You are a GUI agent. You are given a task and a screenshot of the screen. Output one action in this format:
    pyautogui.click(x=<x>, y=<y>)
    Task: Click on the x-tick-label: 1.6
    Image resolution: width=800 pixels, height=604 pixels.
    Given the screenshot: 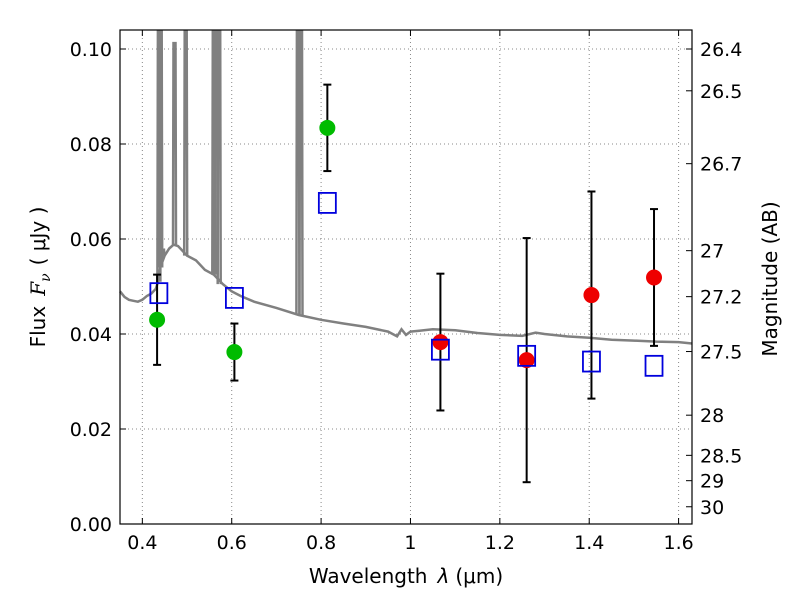 What is the action you would take?
    pyautogui.click(x=678, y=543)
    